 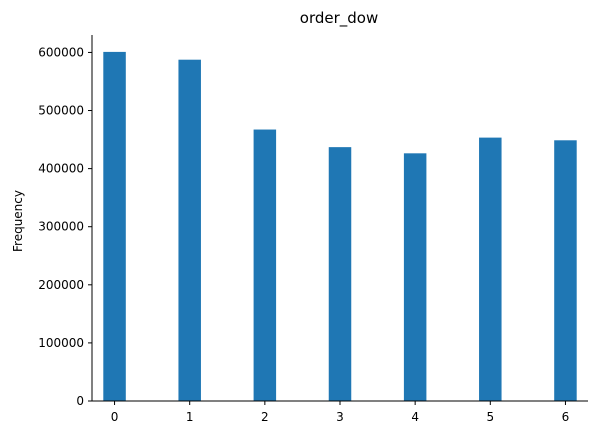 What do you see at coordinates (61, 169) in the screenshot?
I see `y-tick-label-4: 400000` at bounding box center [61, 169].